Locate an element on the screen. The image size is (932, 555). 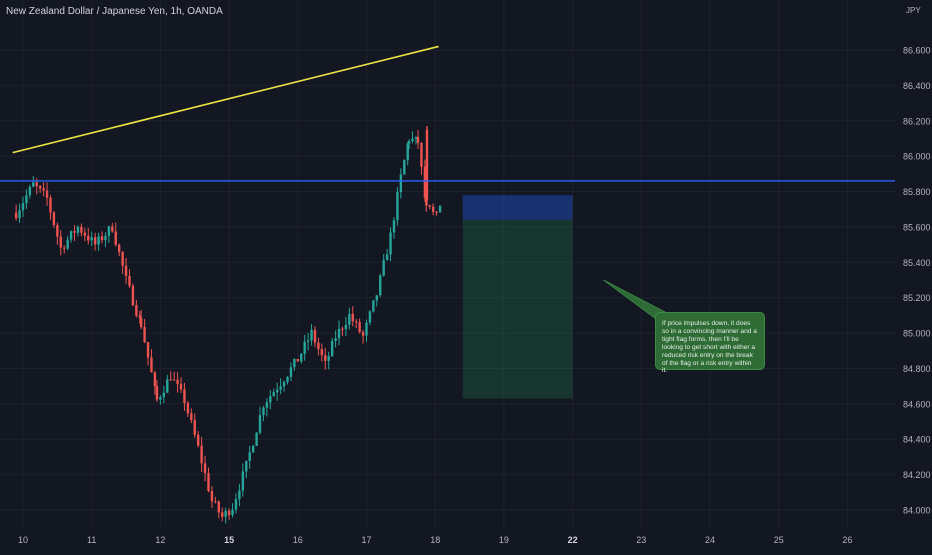
x-tick-label: 25 is located at coordinates (779, 540).